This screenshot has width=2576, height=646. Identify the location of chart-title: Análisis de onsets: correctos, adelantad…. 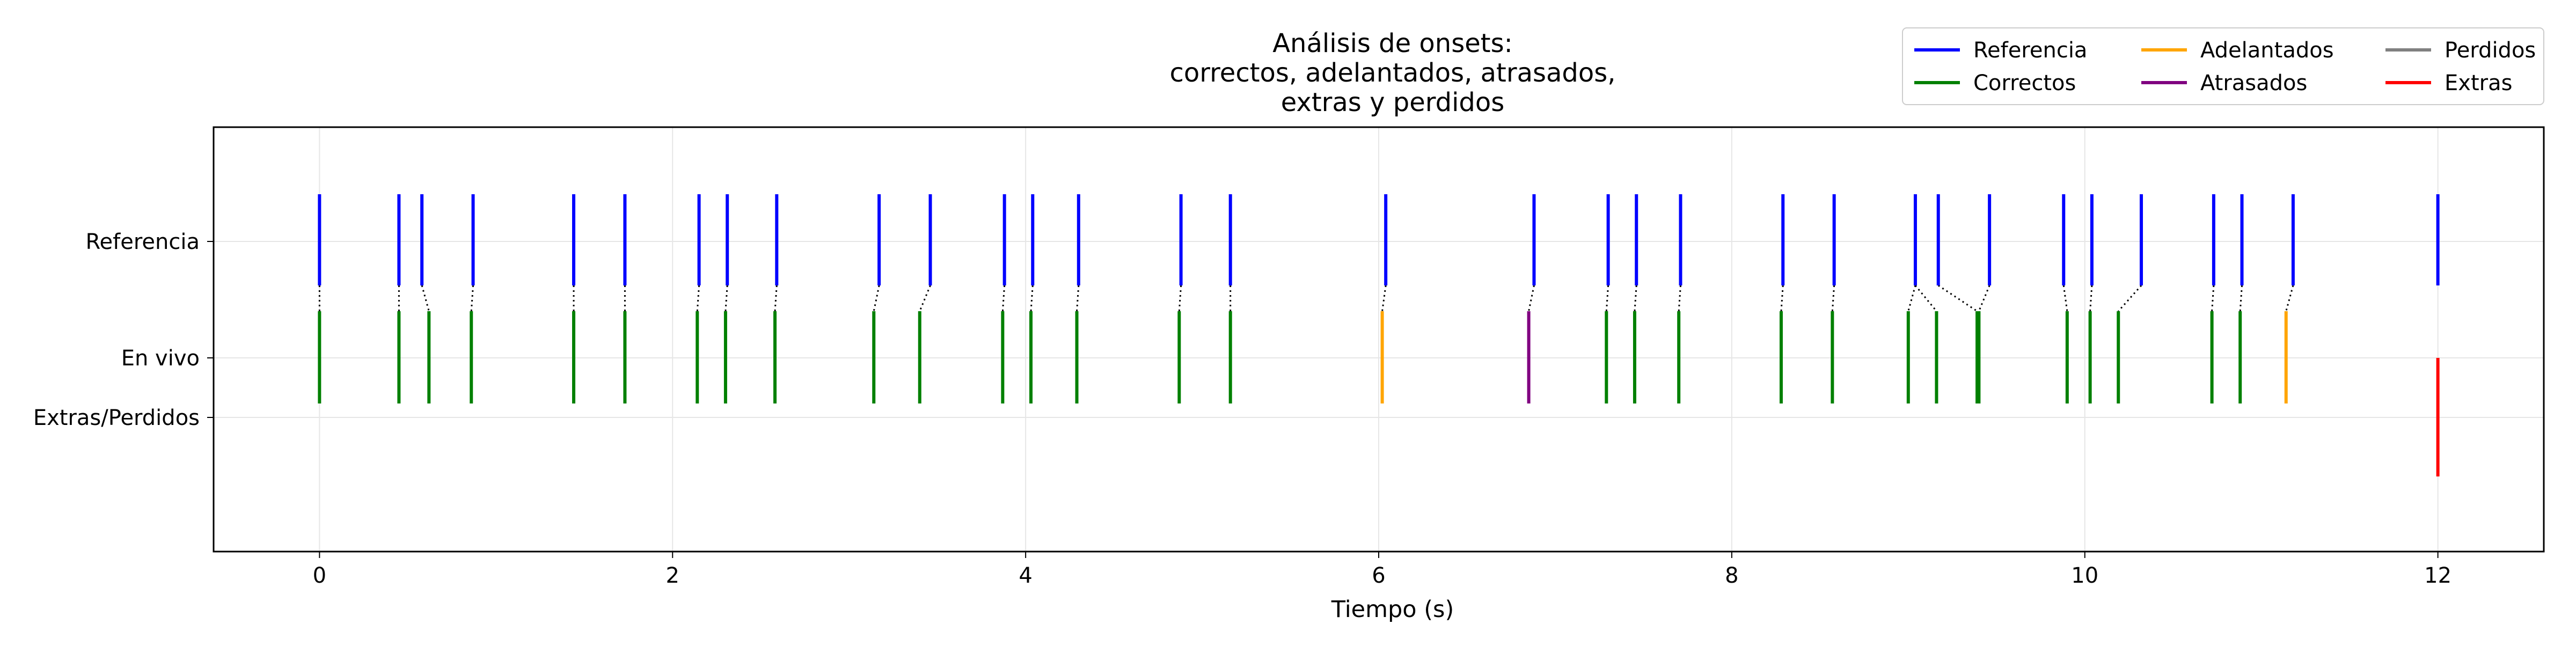
(1392, 73).